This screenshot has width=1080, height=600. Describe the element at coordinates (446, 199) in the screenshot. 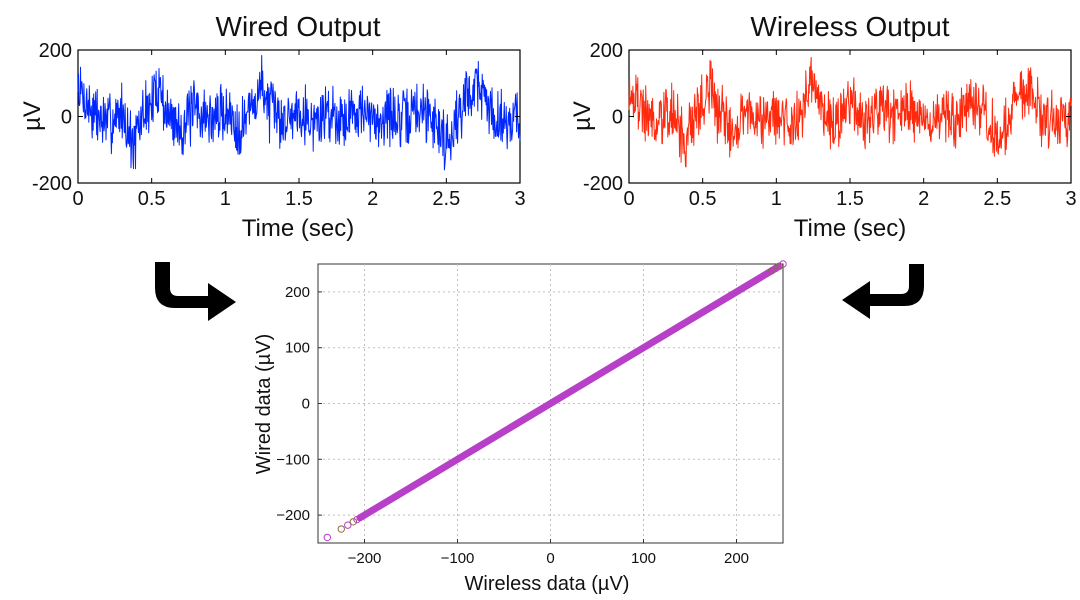

I see `wired-xtick-label: 2.5` at that location.